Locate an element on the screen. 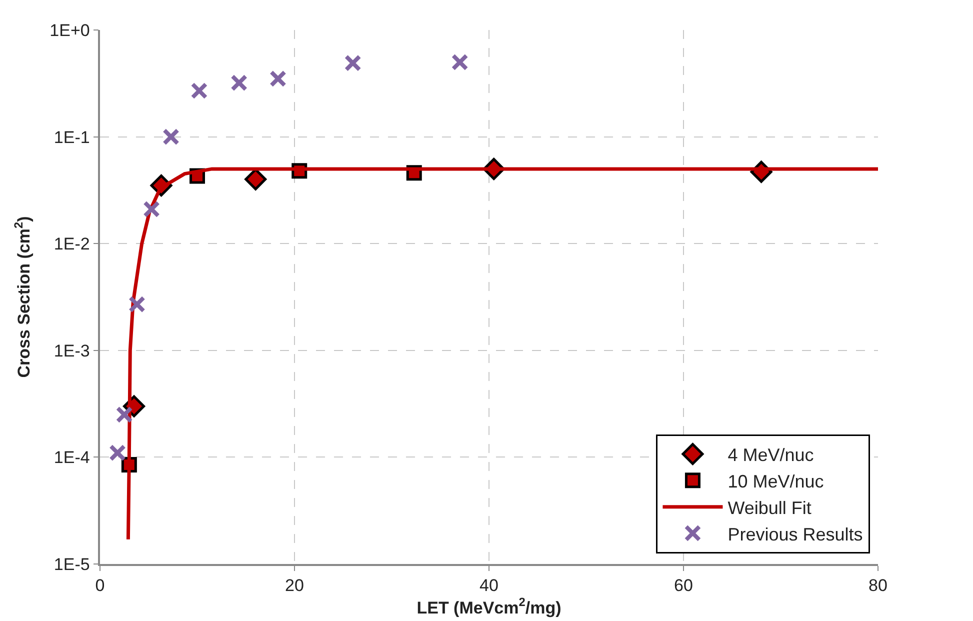 This screenshot has width=973, height=621. y-tick-label: 1E-5 is located at coordinates (72, 564).